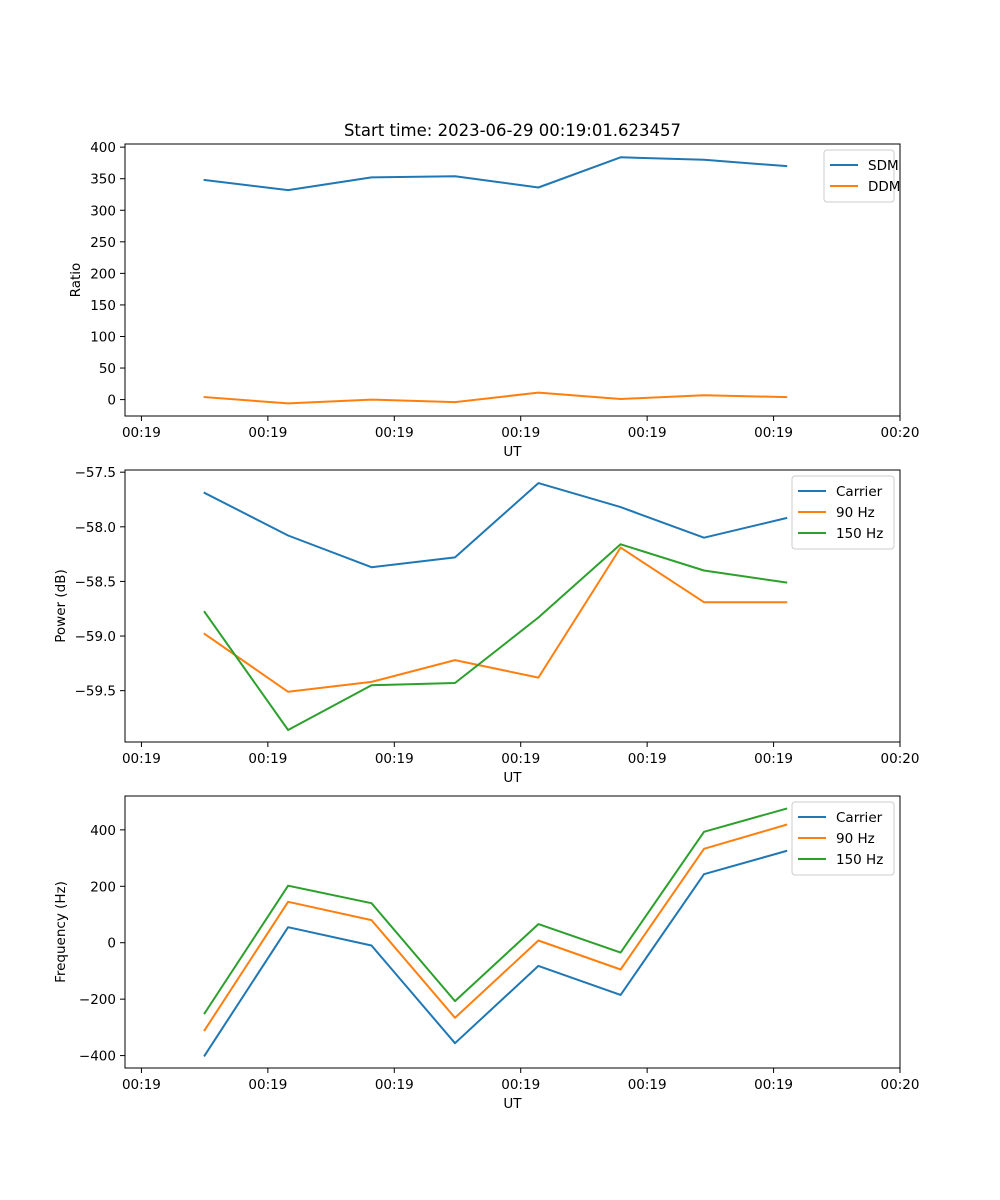 Image resolution: width=1000 pixels, height=1200 pixels. Describe the element at coordinates (884, 187) in the screenshot. I see `legend-label-ddm: DDM` at that location.